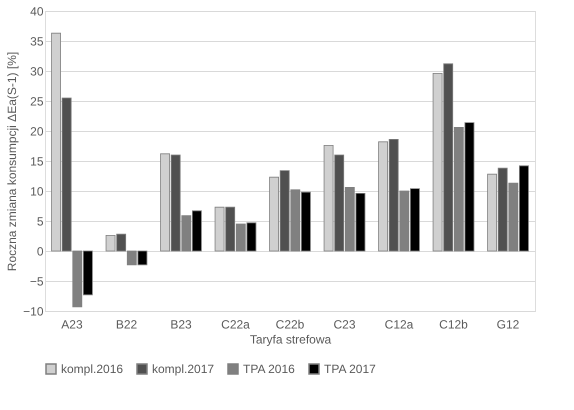  Describe the element at coordinates (453, 325) in the screenshot. I see `x-tick-label: C12b` at that location.